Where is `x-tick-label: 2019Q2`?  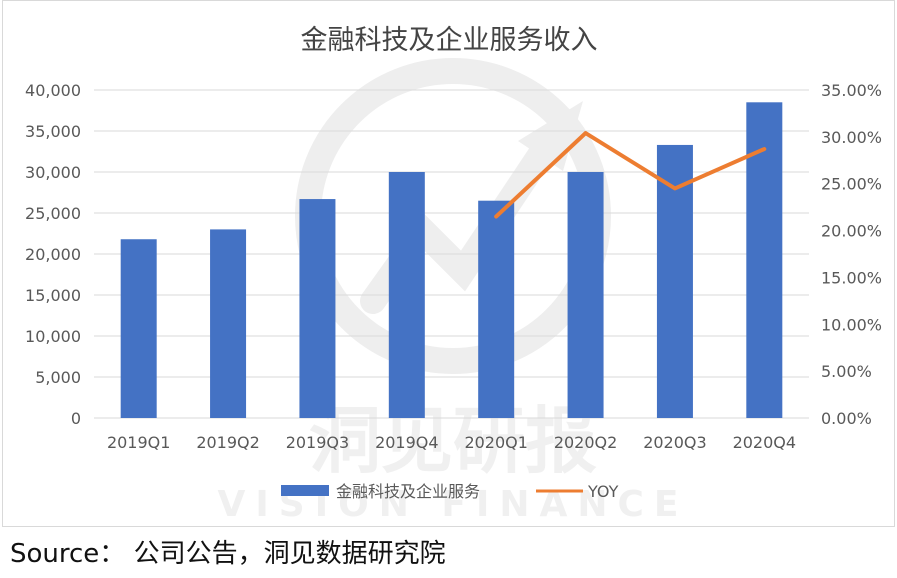 x-tick-label: 2019Q2 is located at coordinates (228, 442).